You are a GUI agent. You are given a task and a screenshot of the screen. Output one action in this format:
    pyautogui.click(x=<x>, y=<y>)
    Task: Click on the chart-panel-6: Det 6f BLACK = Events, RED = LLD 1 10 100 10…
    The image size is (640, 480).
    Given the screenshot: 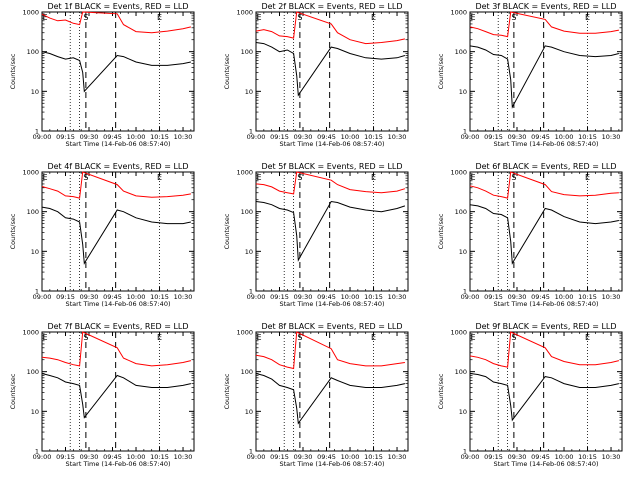 What is the action you would take?
    pyautogui.click(x=530, y=235)
    